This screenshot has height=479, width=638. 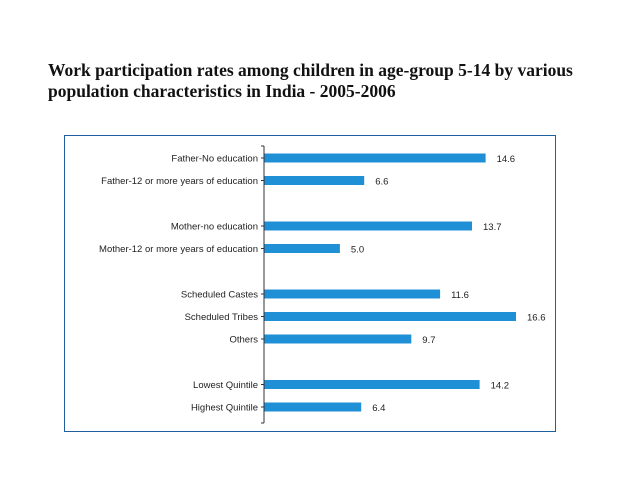 What do you see at coordinates (357, 250) in the screenshot?
I see `data-label: 5.0` at bounding box center [357, 250].